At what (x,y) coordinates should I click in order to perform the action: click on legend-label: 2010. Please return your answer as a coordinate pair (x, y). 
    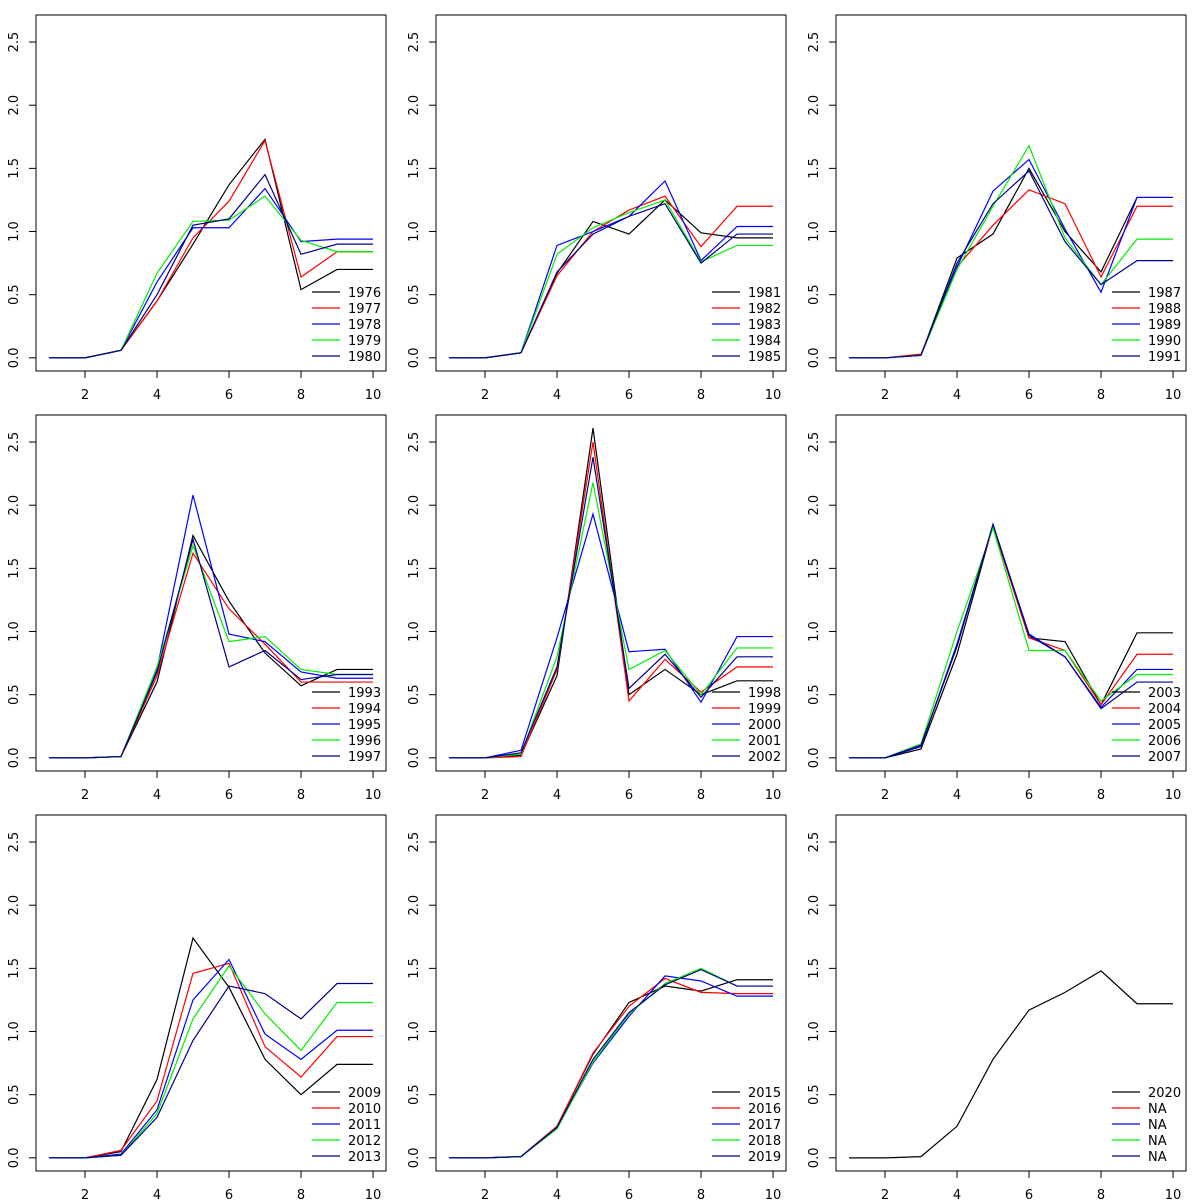
    Looking at the image, I should click on (364, 1109).